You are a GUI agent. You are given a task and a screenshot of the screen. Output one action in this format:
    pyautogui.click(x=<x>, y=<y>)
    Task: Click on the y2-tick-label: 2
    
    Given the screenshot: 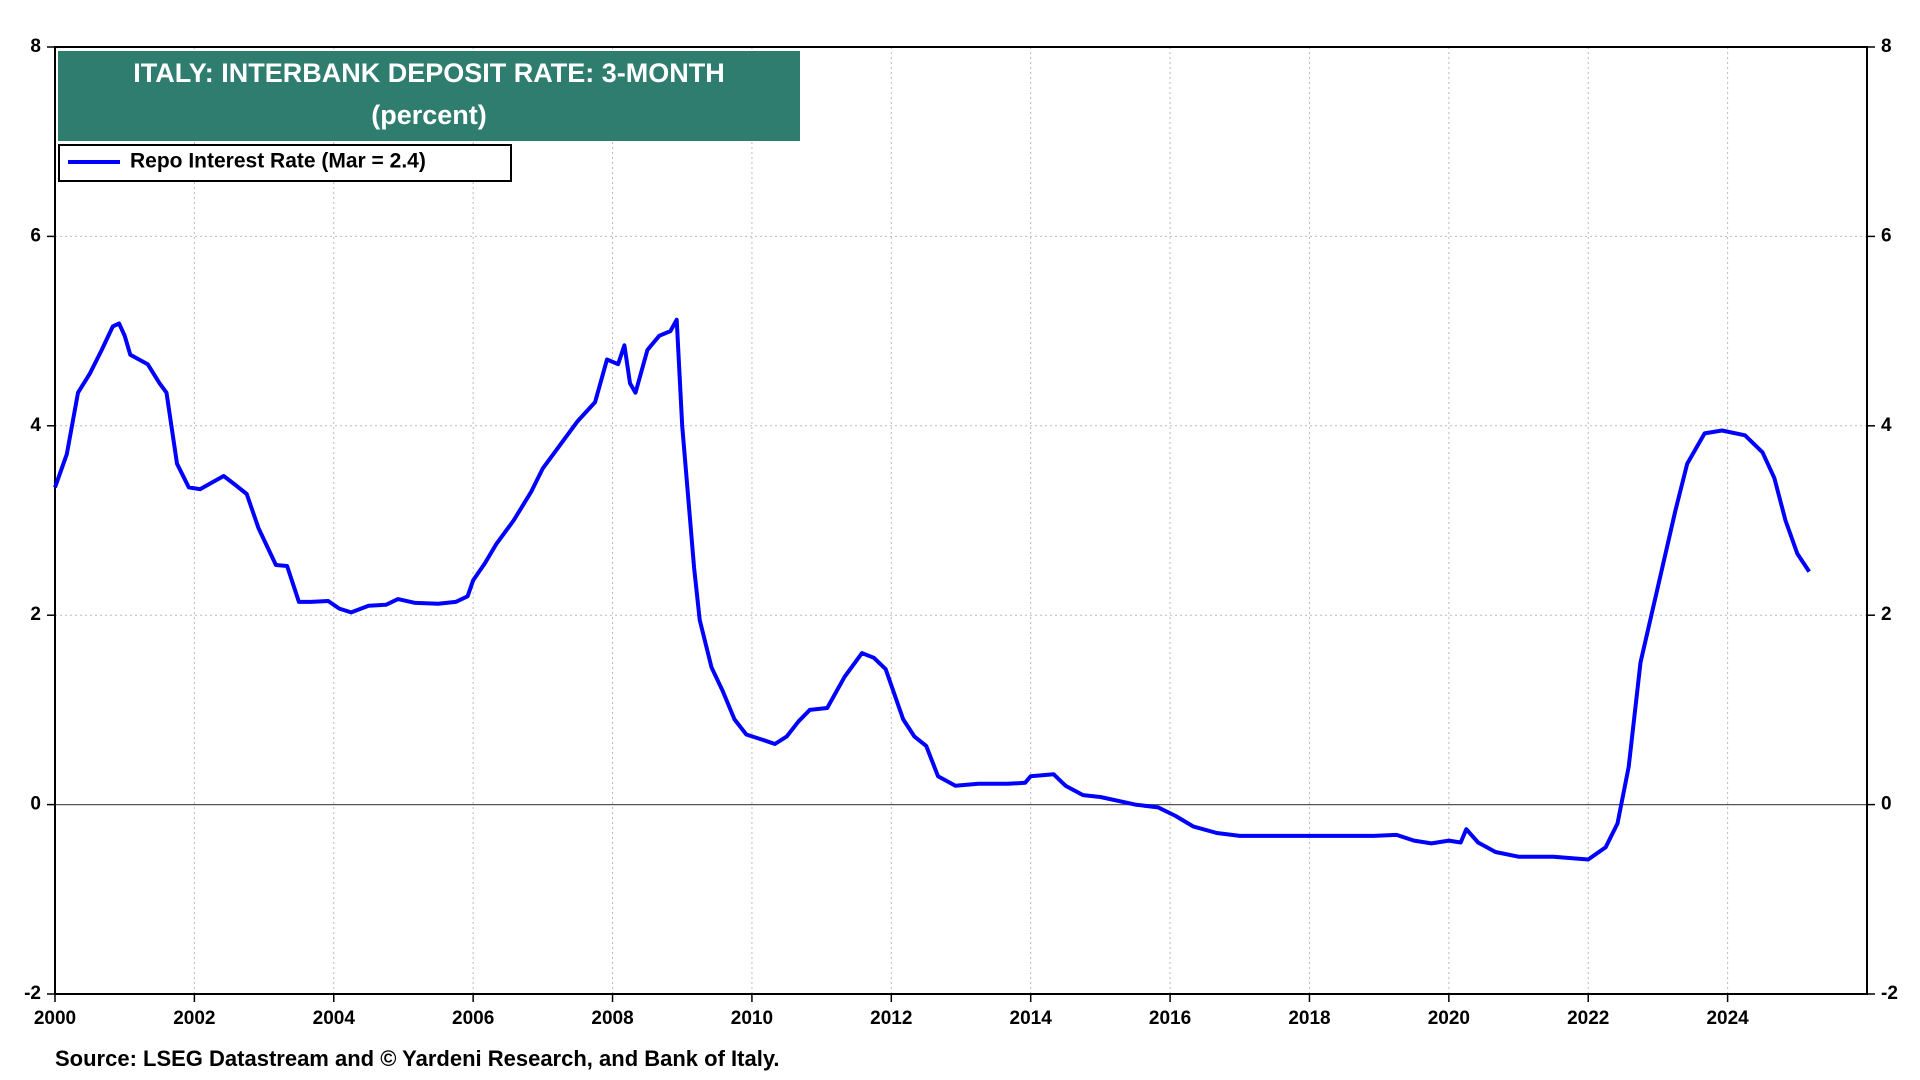 What is the action you would take?
    pyautogui.click(x=1886, y=614)
    